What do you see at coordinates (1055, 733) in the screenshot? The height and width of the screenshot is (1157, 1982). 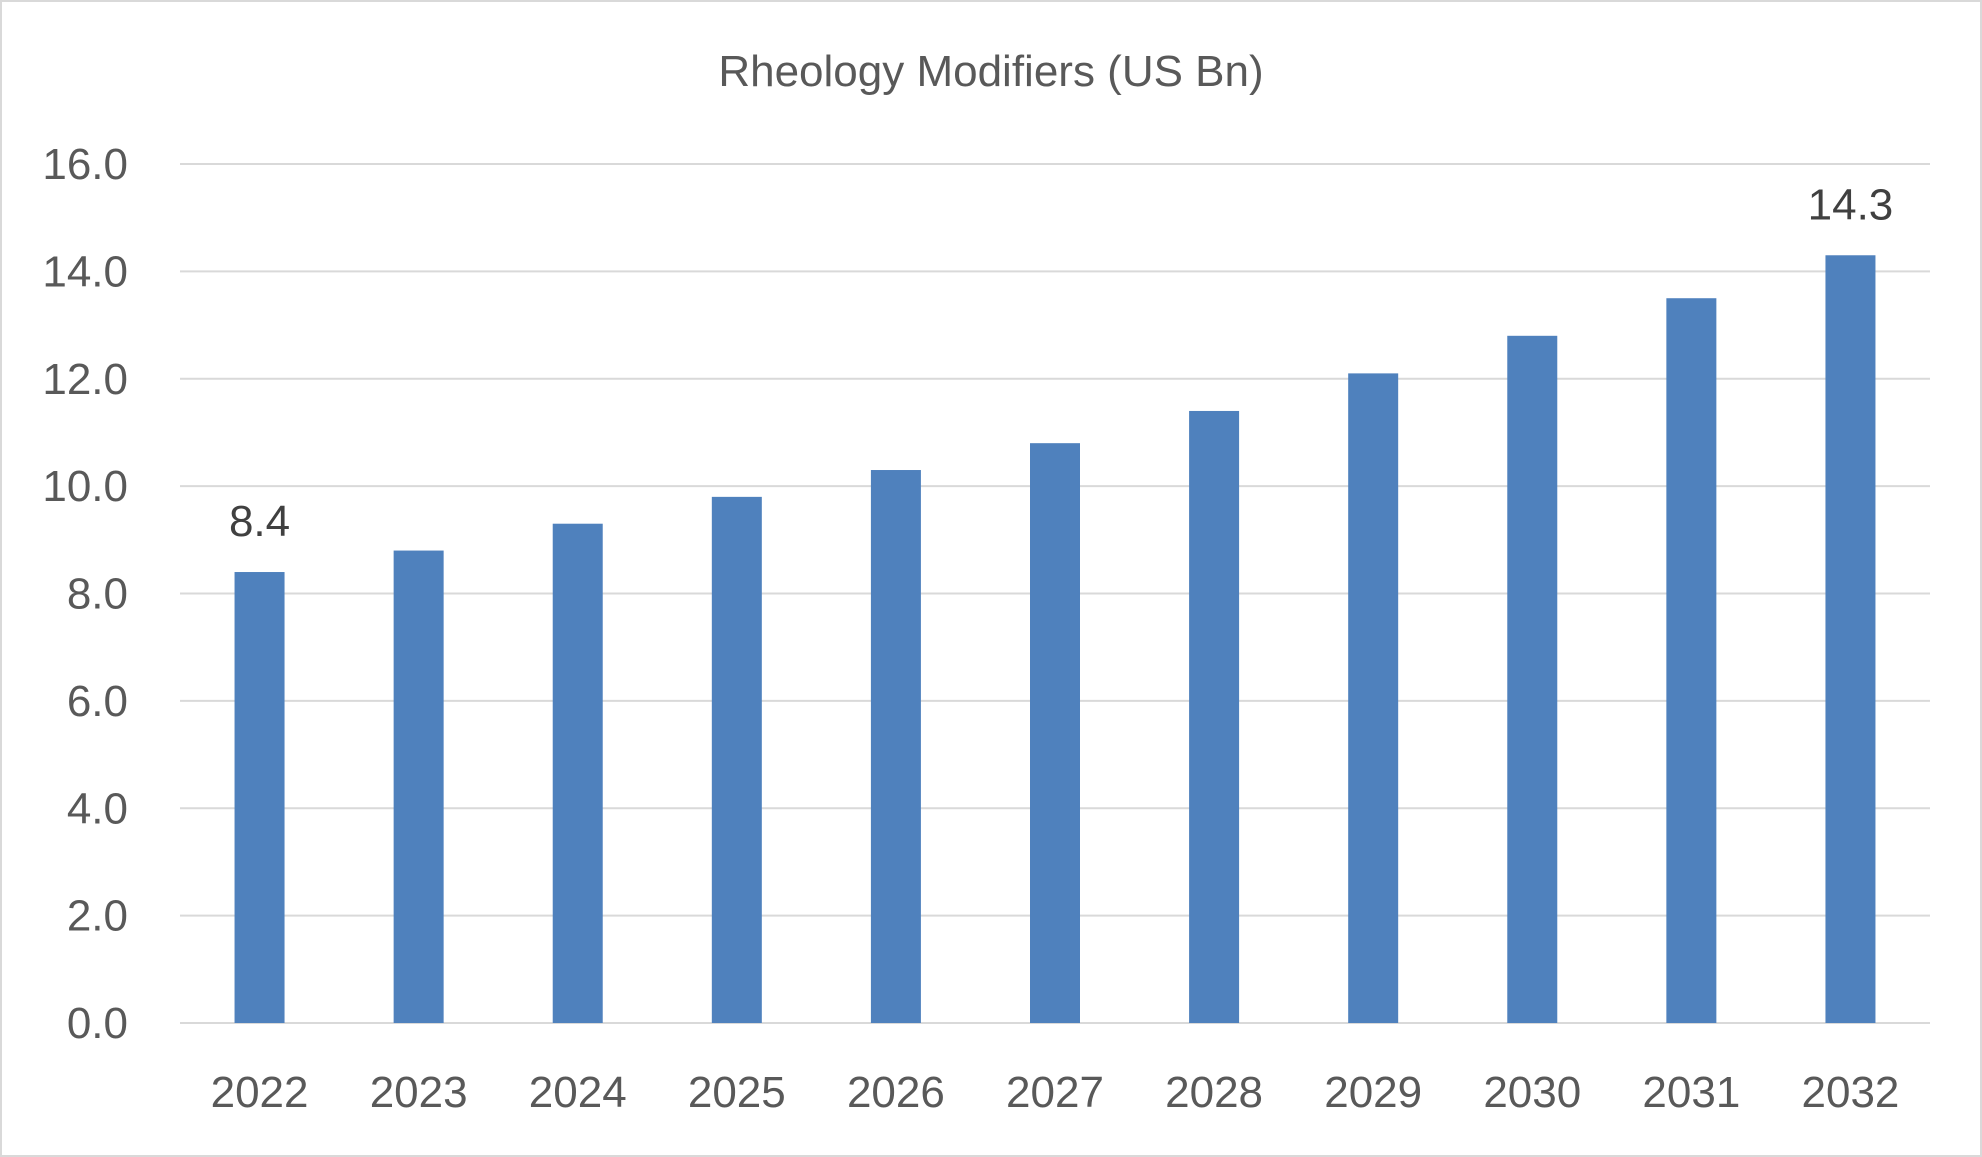 I see `bar-2027` at bounding box center [1055, 733].